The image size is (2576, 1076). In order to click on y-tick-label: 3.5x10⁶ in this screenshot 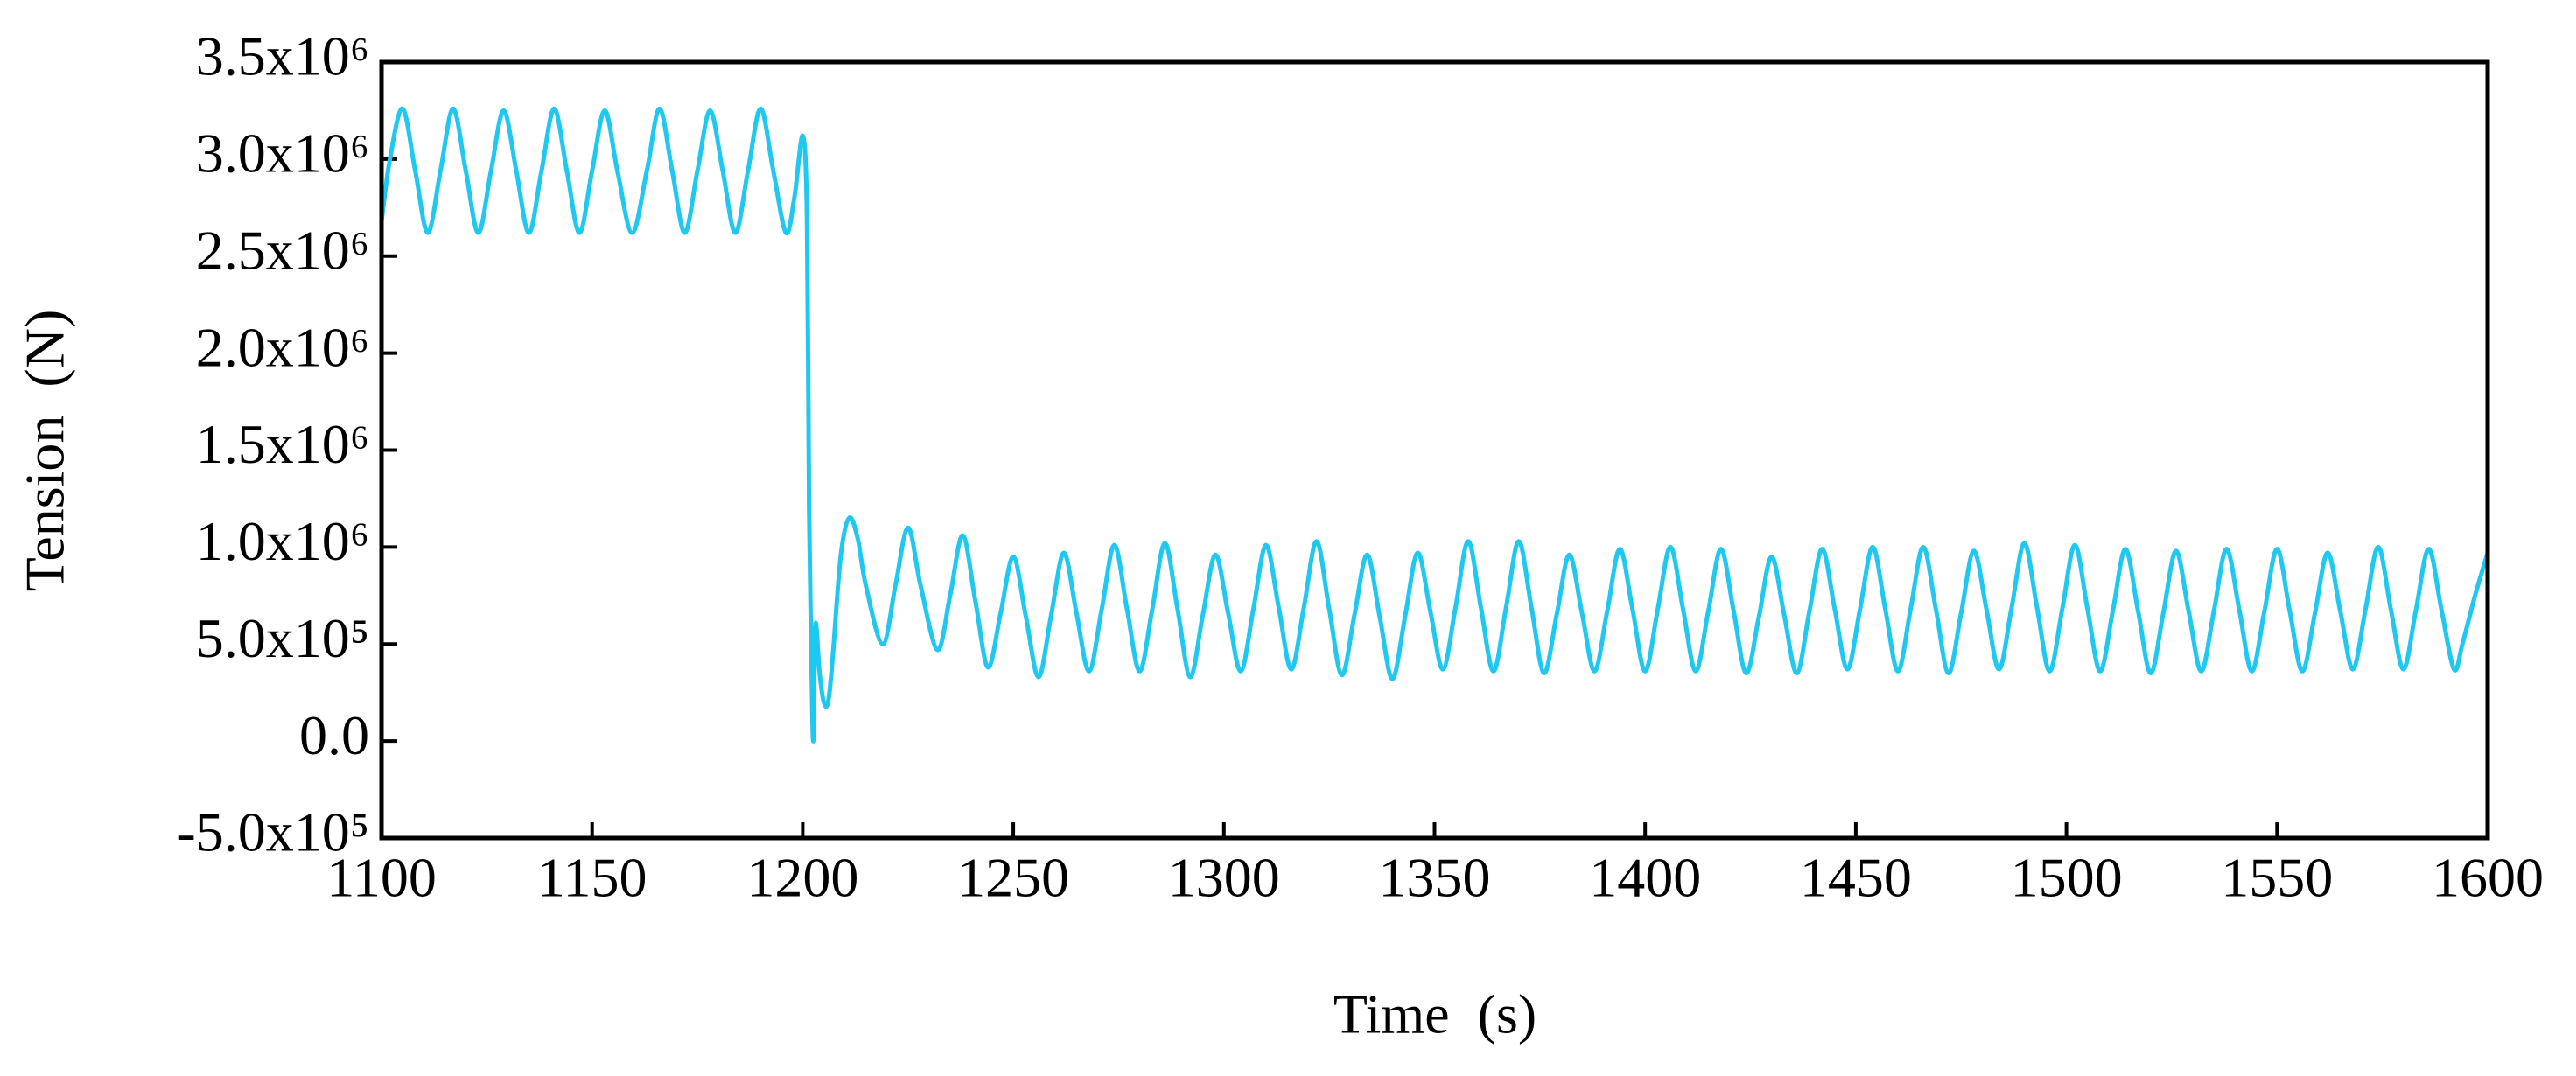, I will do `click(282, 56)`.